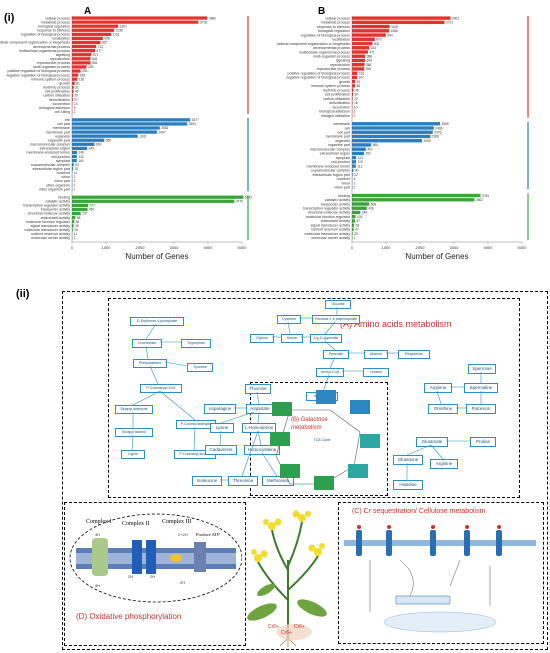 This screenshot has width=550, height=653. What do you see at coordinates (322, 440) in the screenshot?
I see `node-tca: TCA Cycle` at bounding box center [322, 440].